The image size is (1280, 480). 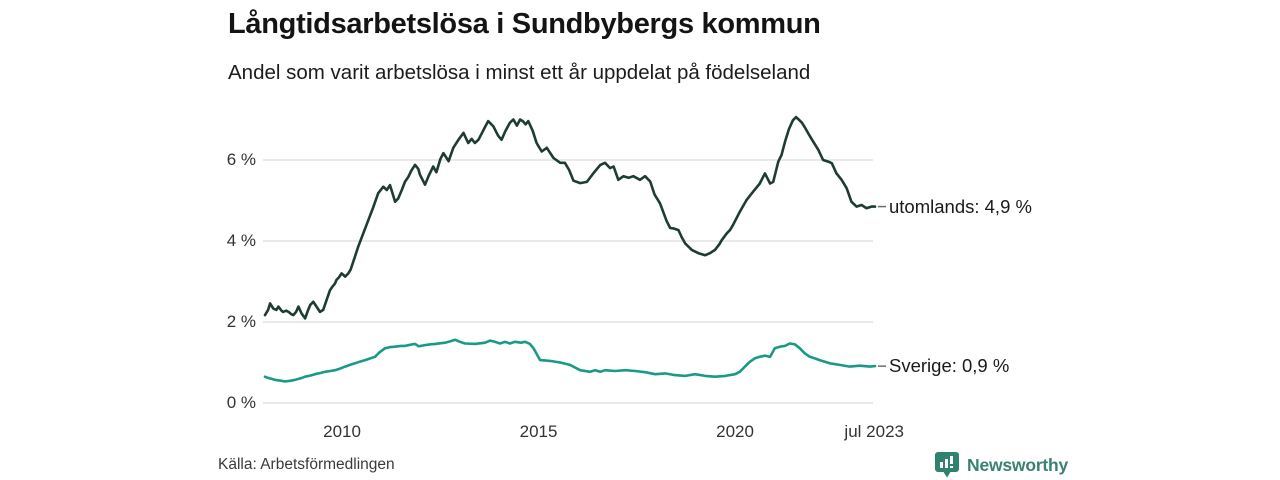 I want to click on x-tick-label: 2015, so click(x=538, y=431).